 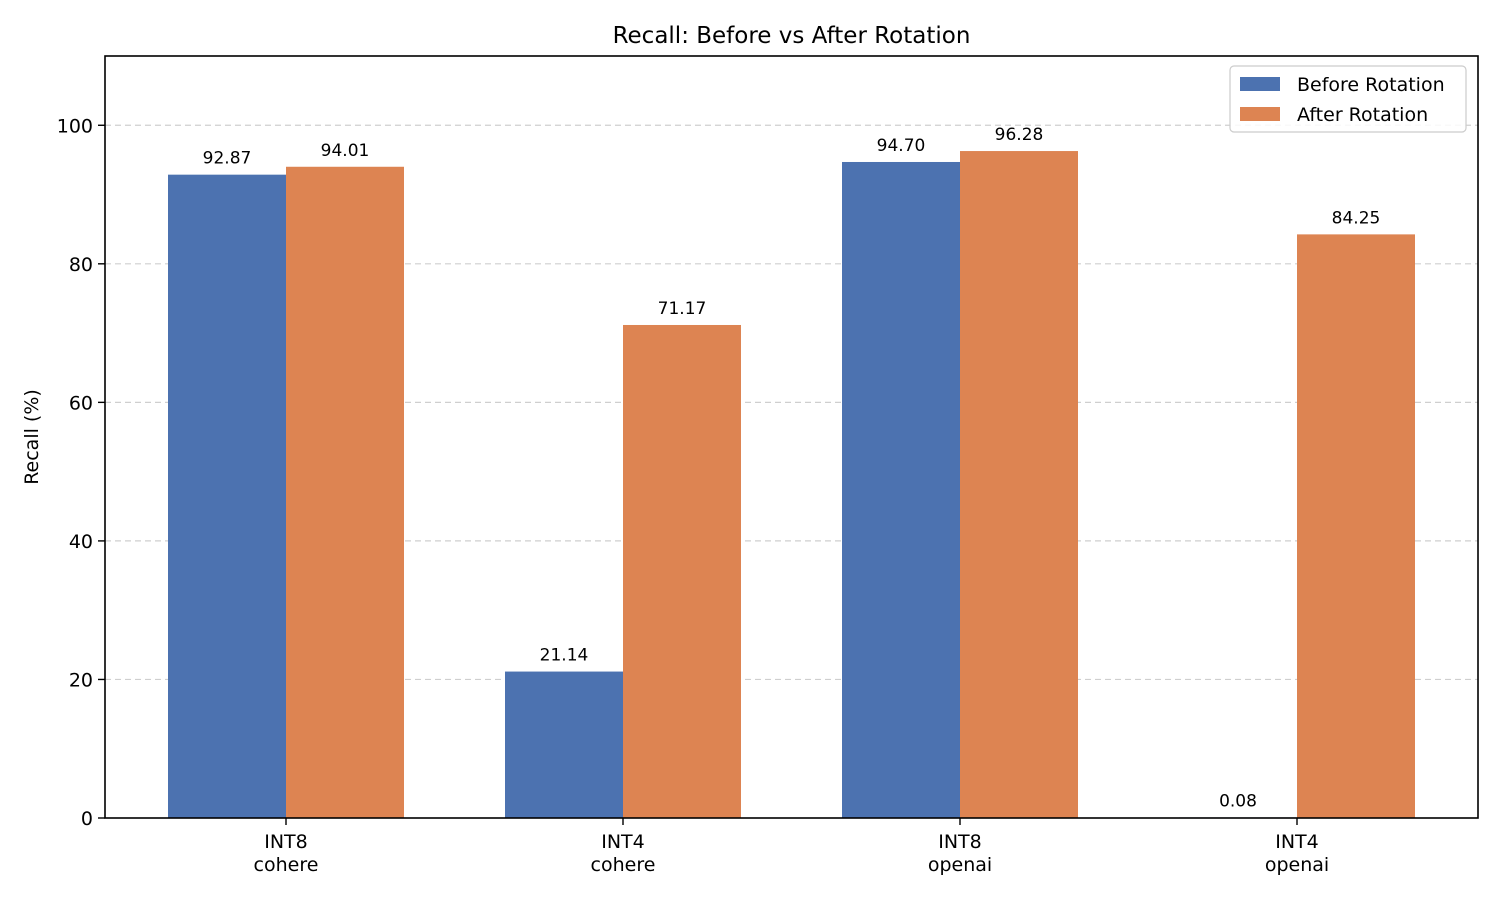 I want to click on y-tick-label: 80, so click(x=81, y=265).